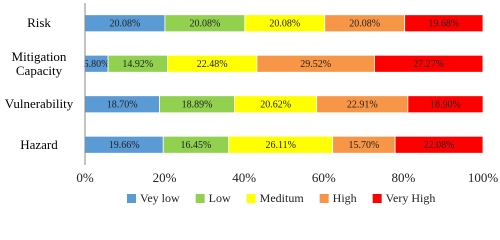 This screenshot has width=500, height=240. I want to click on value-label: 19.68%, so click(443, 24).